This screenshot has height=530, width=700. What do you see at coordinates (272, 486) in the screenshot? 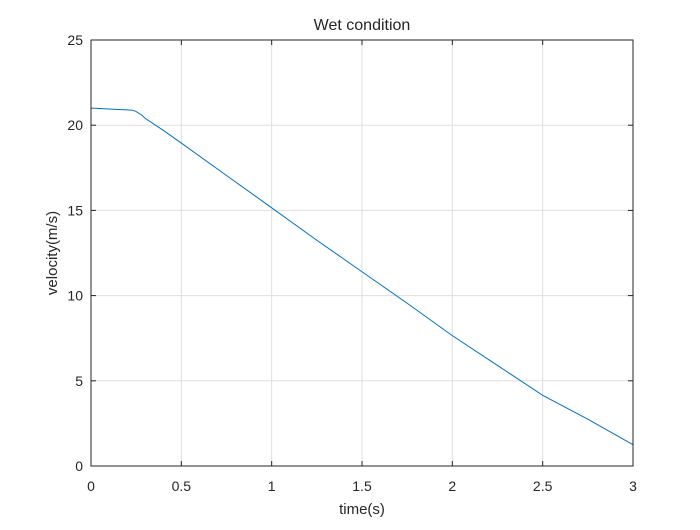
I see `x-tick-label: 1` at bounding box center [272, 486].